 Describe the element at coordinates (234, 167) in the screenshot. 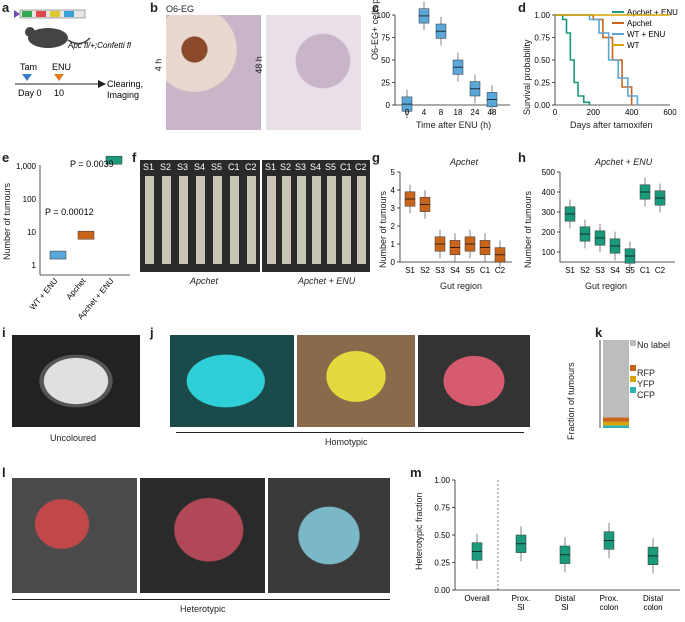

I see `lane-label: C1` at that location.